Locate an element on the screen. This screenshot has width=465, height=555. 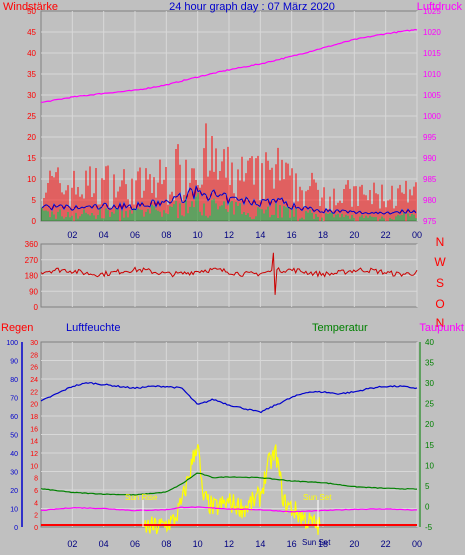
temperature-tick: 25 is located at coordinates (429, 404).